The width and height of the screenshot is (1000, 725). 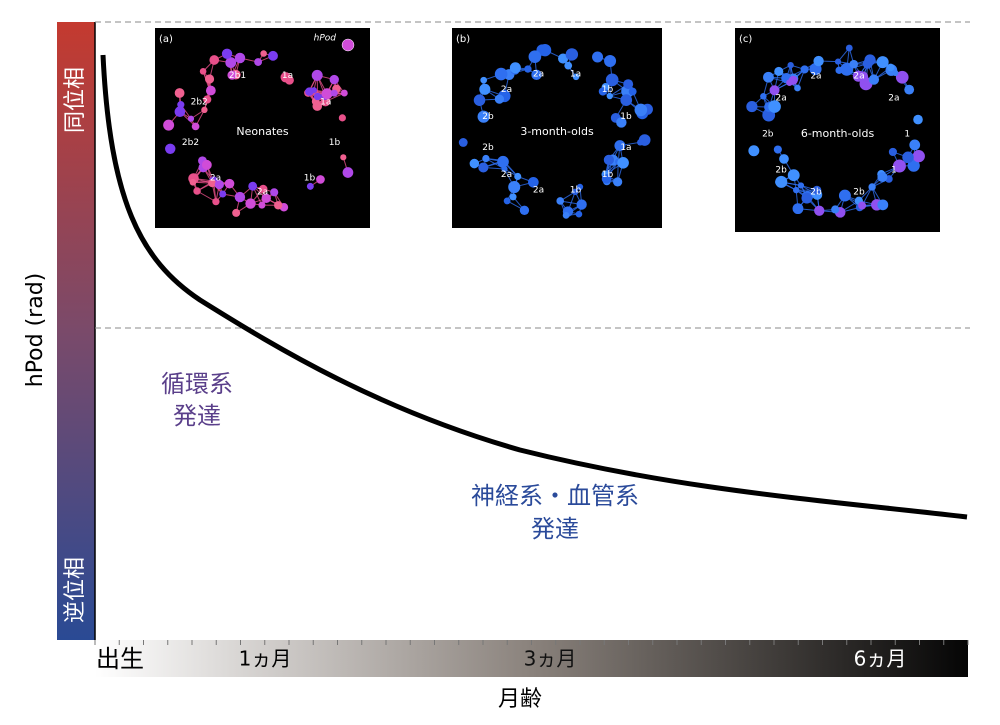 What do you see at coordinates (463, 39) in the screenshot?
I see `panel-label: (b)` at bounding box center [463, 39].